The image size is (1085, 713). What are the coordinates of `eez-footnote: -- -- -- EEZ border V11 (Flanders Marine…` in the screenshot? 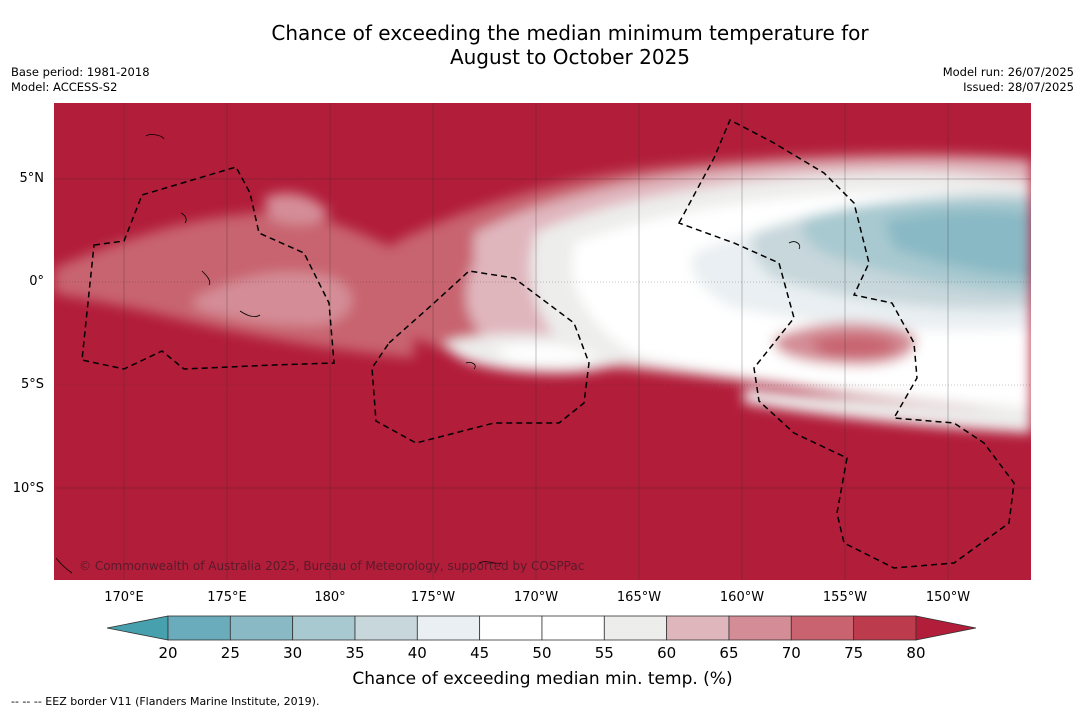 It's located at (165, 701).